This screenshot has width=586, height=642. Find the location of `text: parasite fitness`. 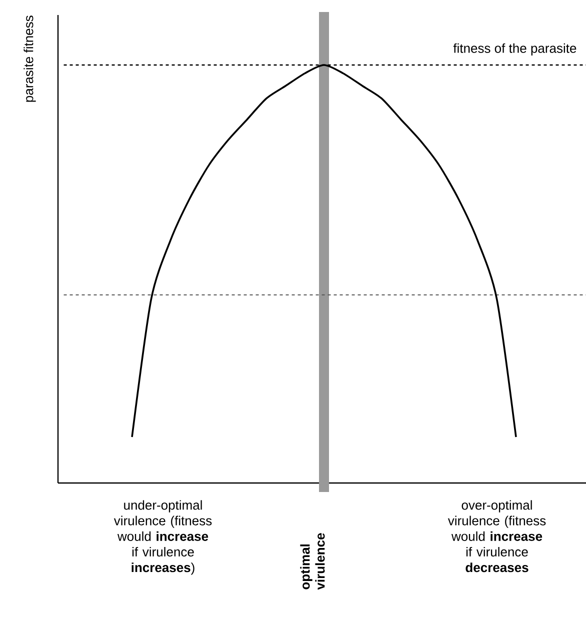

text: parasite fitness is located at coordinates (30, 59).